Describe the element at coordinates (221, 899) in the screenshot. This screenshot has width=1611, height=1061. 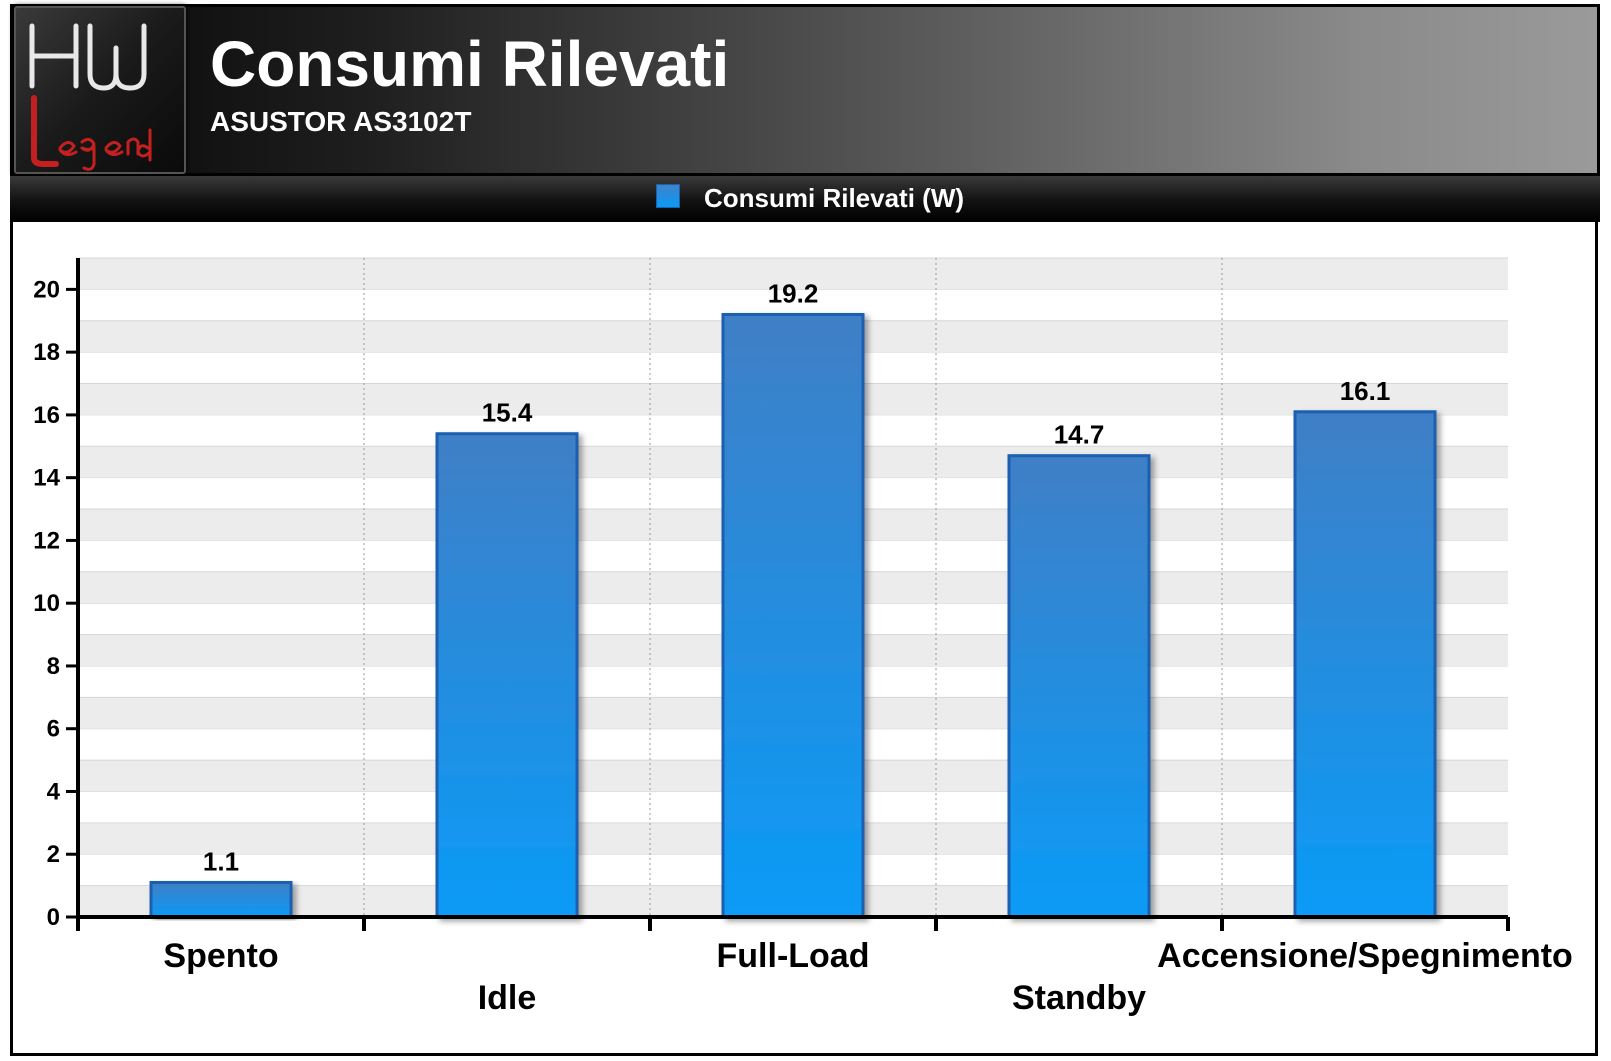
I see `bar-spento` at that location.